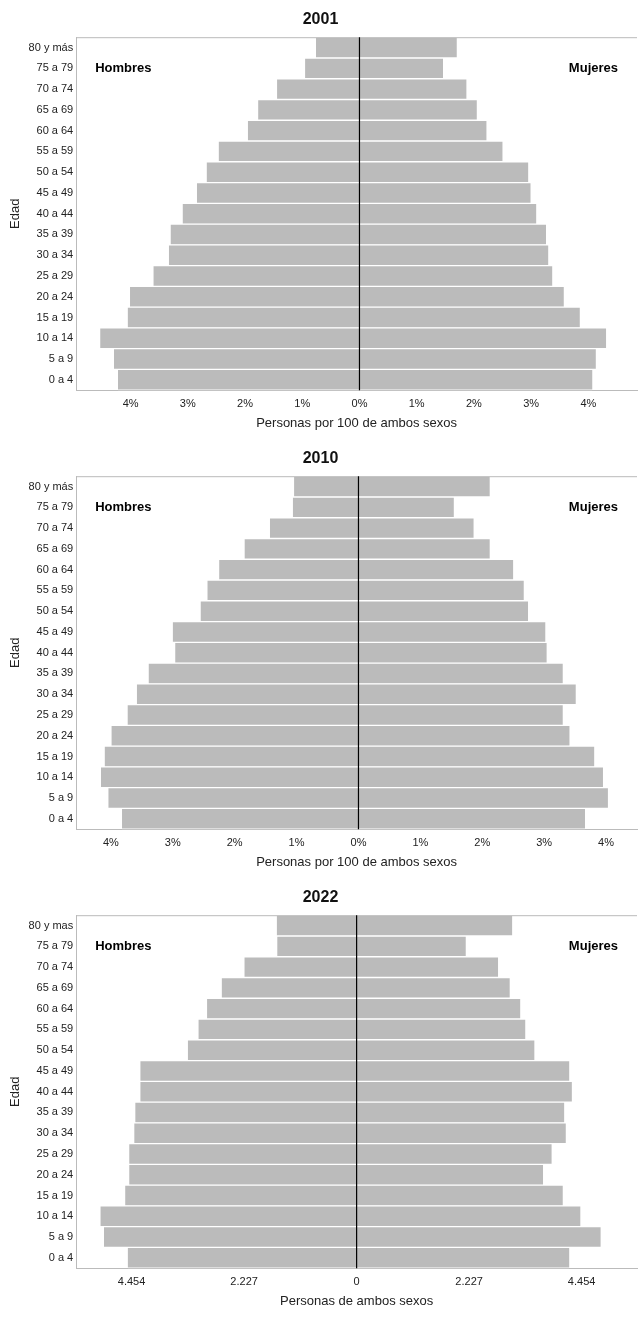  Describe the element at coordinates (320, 458) in the screenshot. I see `chart-title: 2010` at that location.